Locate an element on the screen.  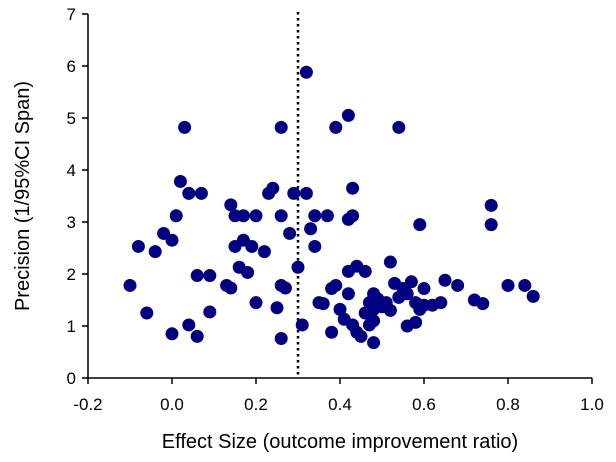
y-axis-ticks: 0 1 2 3 4 5 6 7 is located at coordinates (77, 196).